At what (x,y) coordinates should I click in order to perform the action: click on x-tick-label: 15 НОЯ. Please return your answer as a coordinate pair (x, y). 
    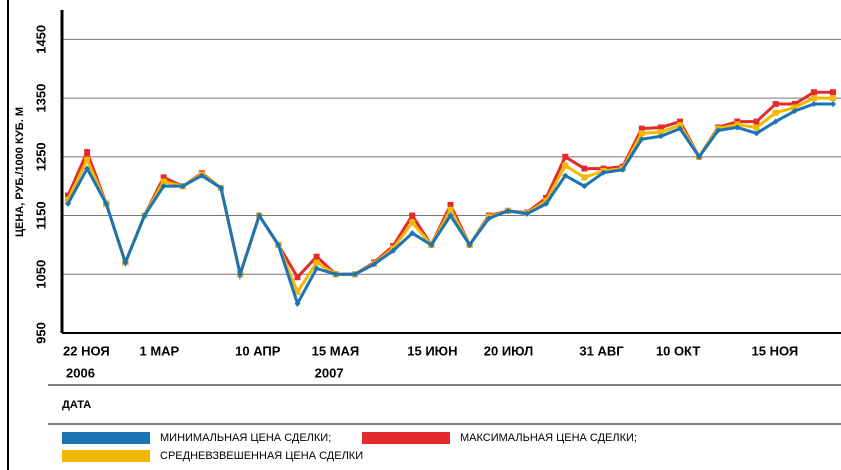
    Looking at the image, I should click on (775, 350).